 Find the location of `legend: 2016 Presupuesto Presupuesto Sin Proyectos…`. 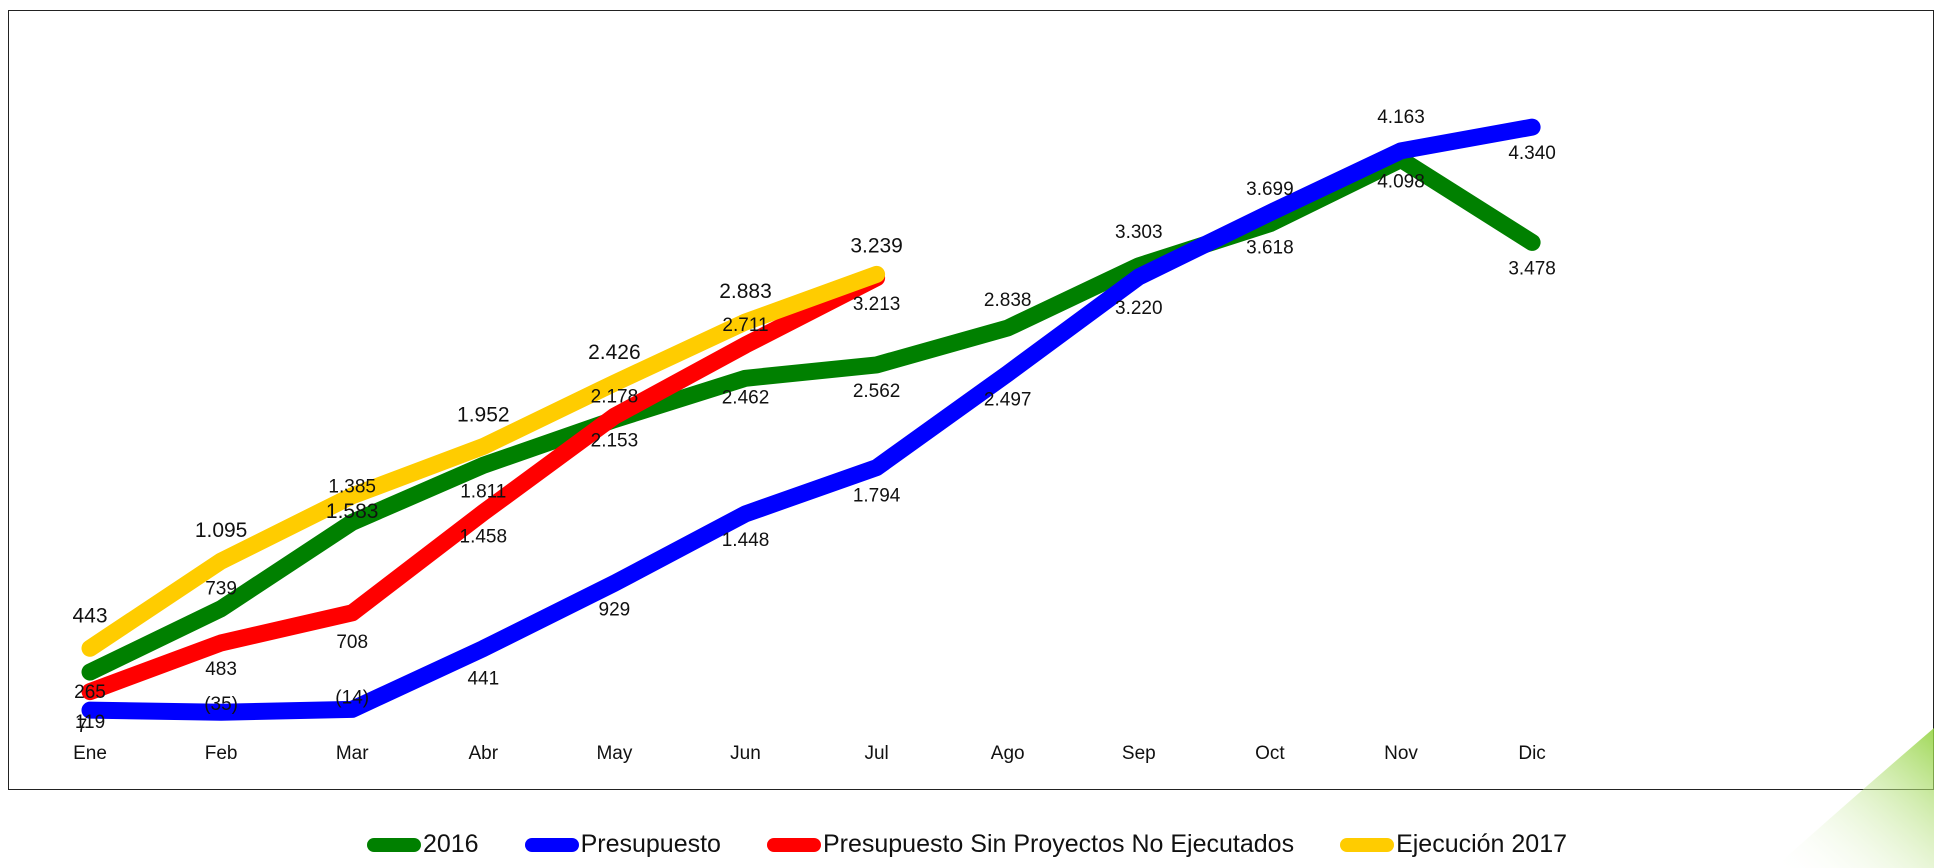

legend: 2016 Presupuesto Presupuesto Sin Proyectos… is located at coordinates (967, 844).